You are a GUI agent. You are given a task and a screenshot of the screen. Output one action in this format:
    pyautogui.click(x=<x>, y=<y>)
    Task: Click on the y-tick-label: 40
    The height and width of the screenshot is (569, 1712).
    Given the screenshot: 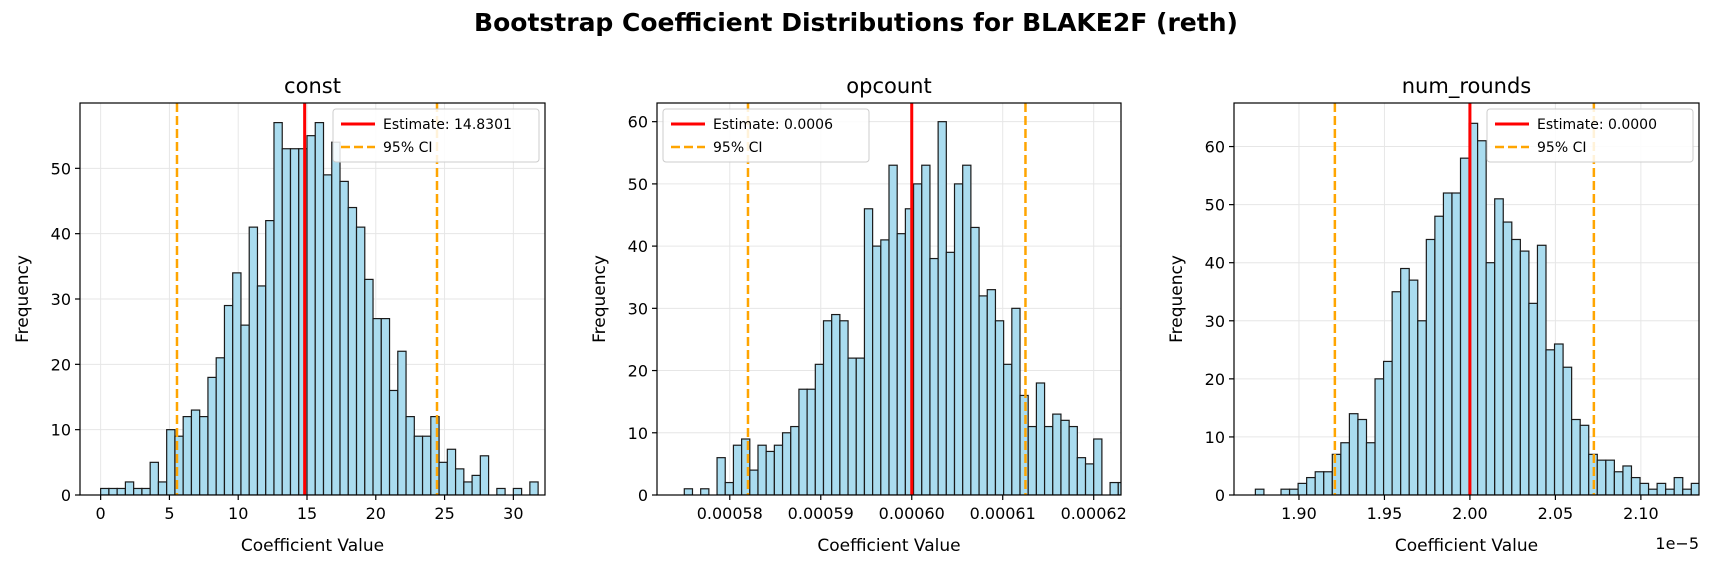 What is the action you would take?
    pyautogui.click(x=1215, y=263)
    